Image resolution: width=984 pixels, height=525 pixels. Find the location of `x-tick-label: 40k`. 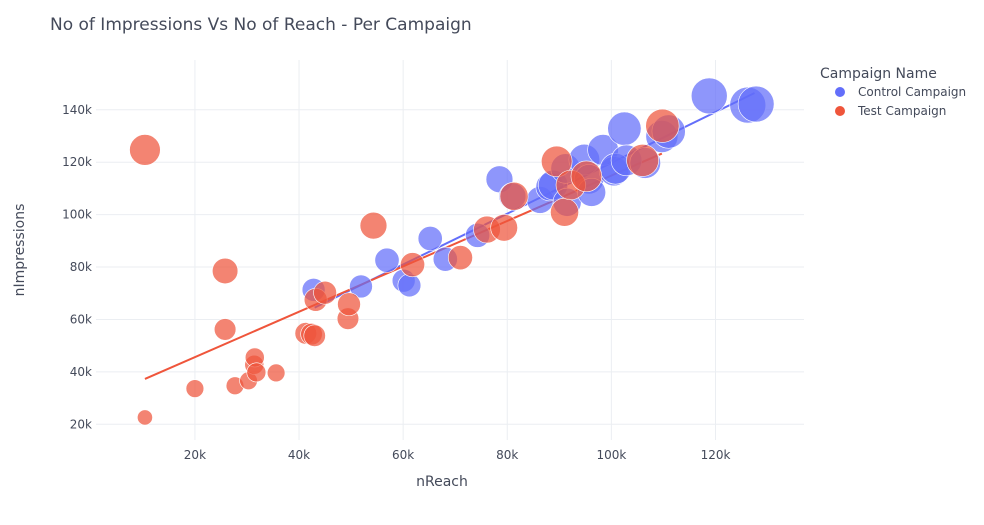

x-tick-label: 40k is located at coordinates (299, 455).